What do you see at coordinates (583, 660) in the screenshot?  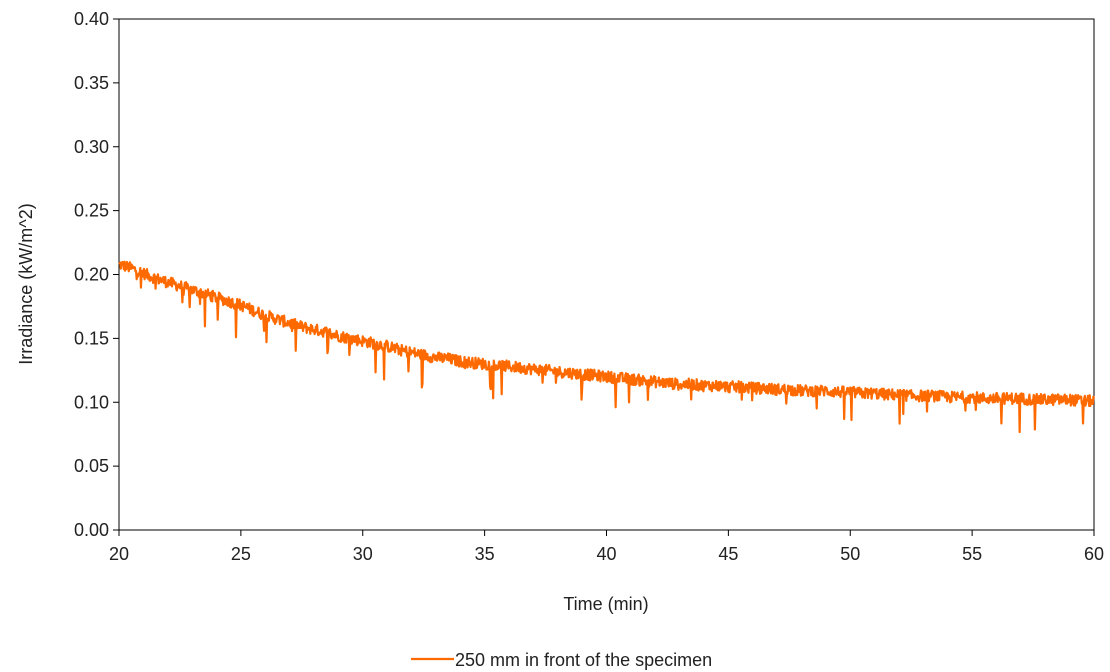 I see `legend-label: 250 mm in front of the specimen` at bounding box center [583, 660].